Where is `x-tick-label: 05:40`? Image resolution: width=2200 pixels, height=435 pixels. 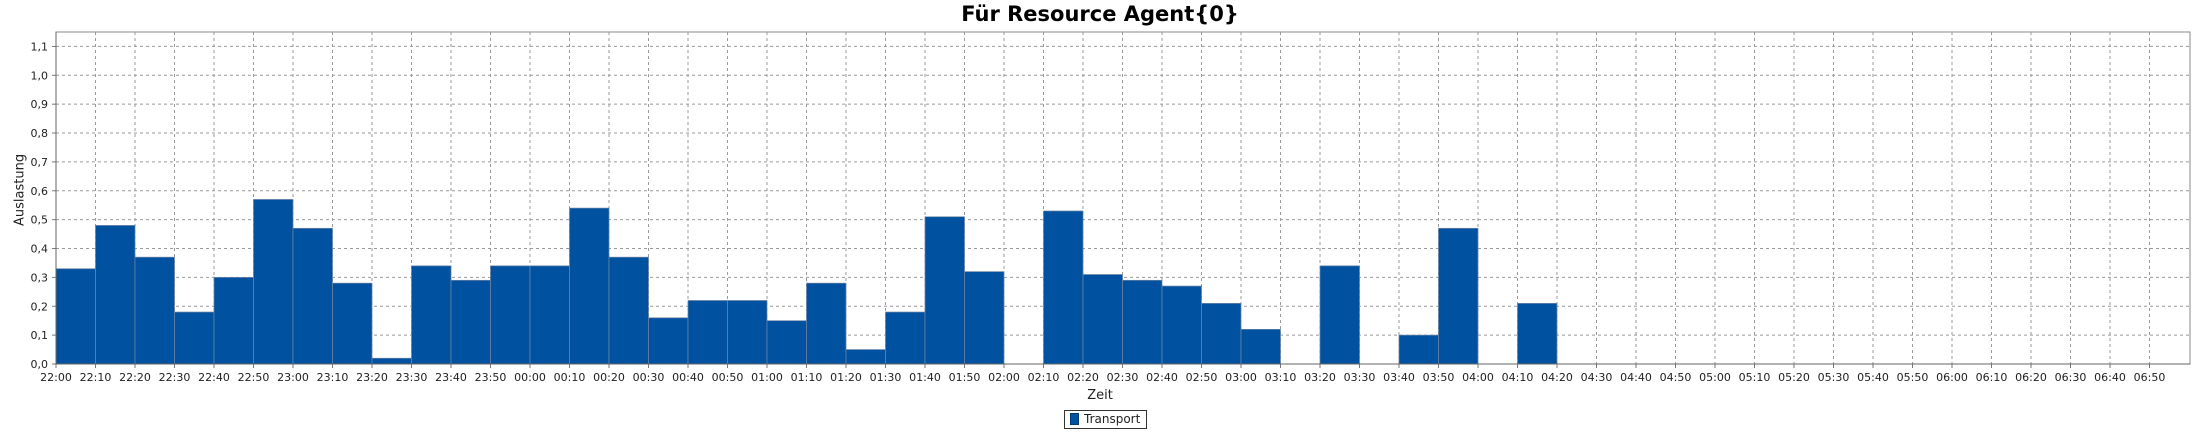 x-tick-label: 05:40 is located at coordinates (1873, 377).